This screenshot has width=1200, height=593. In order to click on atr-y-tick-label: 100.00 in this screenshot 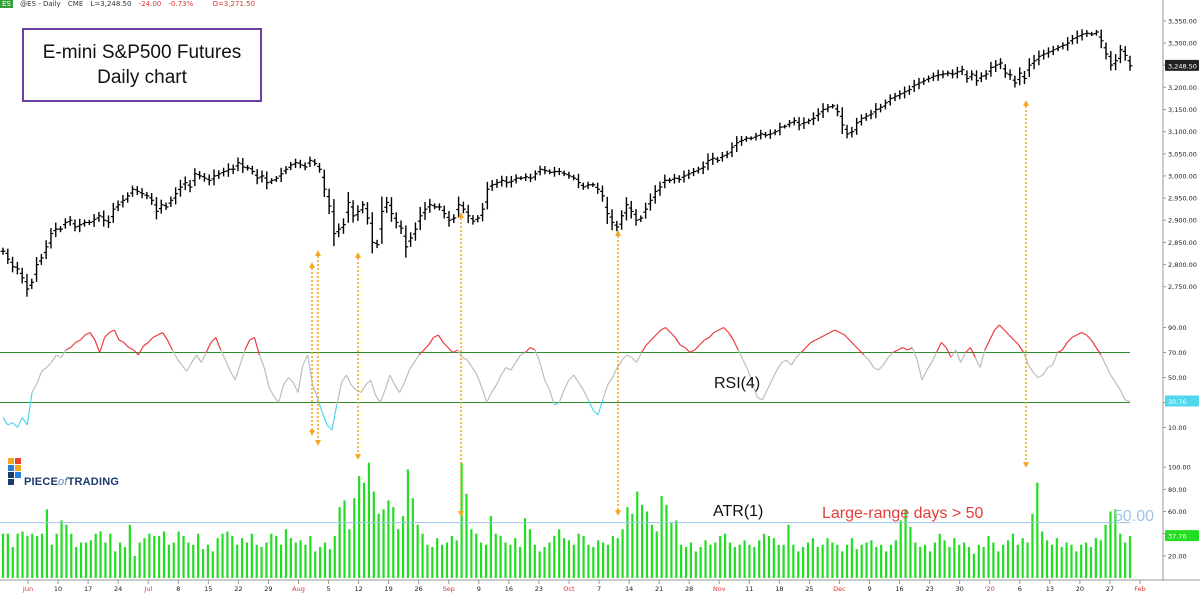, I will do `click(1179, 468)`.